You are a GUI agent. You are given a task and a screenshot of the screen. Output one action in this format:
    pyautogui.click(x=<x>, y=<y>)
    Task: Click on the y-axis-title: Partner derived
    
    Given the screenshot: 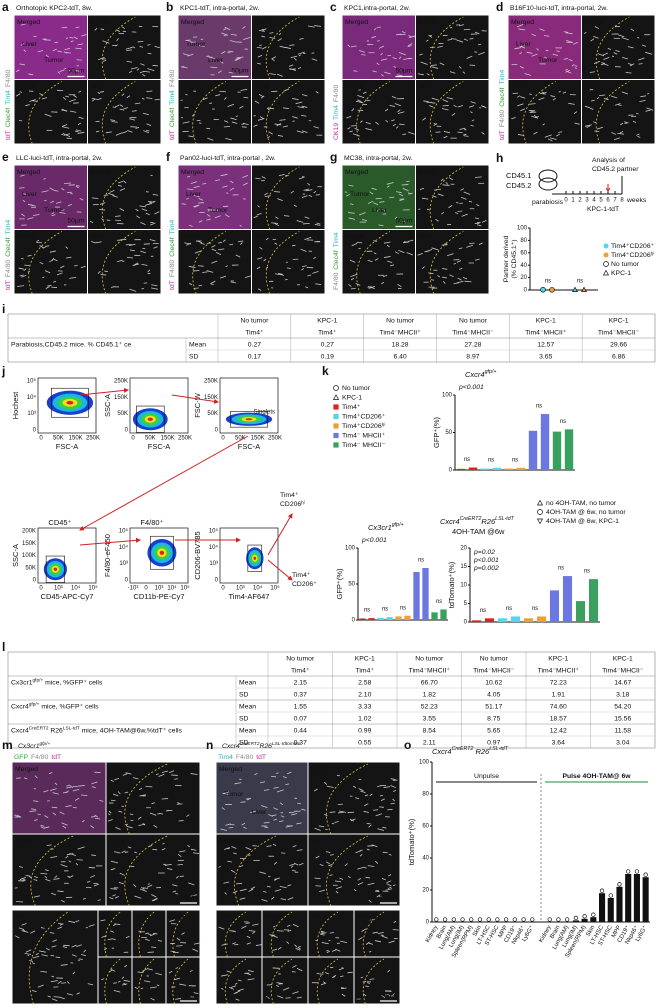 What is the action you would take?
    pyautogui.click(x=506, y=259)
    